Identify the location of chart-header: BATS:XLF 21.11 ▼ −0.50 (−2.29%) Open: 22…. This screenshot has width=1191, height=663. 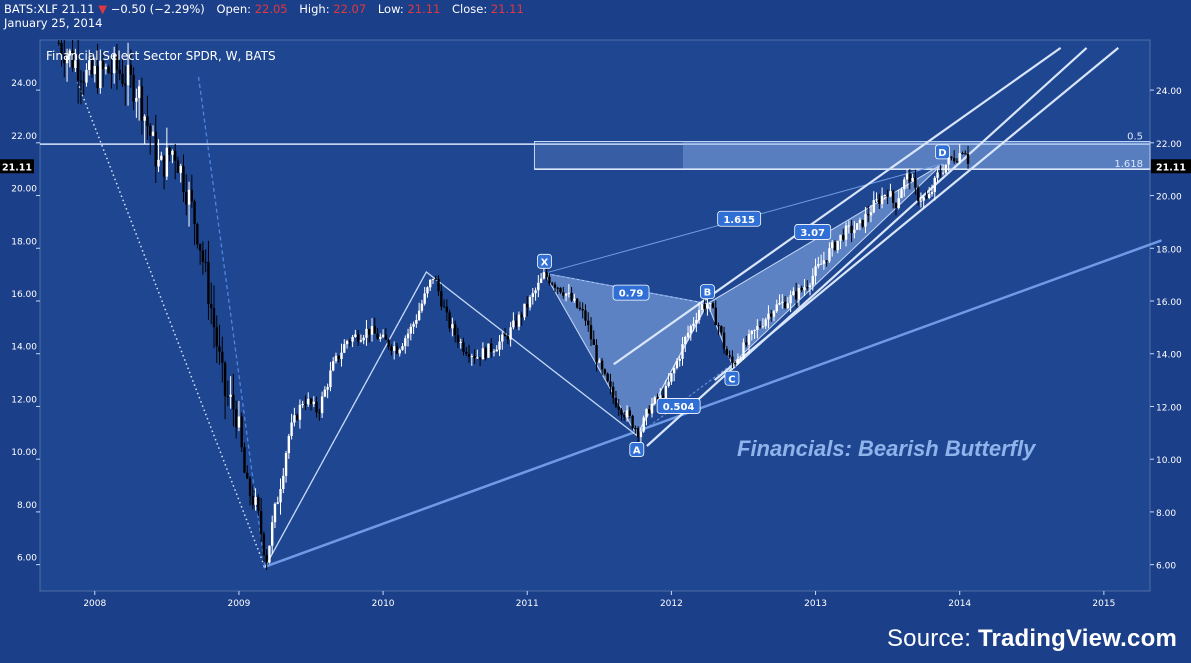
(264, 16).